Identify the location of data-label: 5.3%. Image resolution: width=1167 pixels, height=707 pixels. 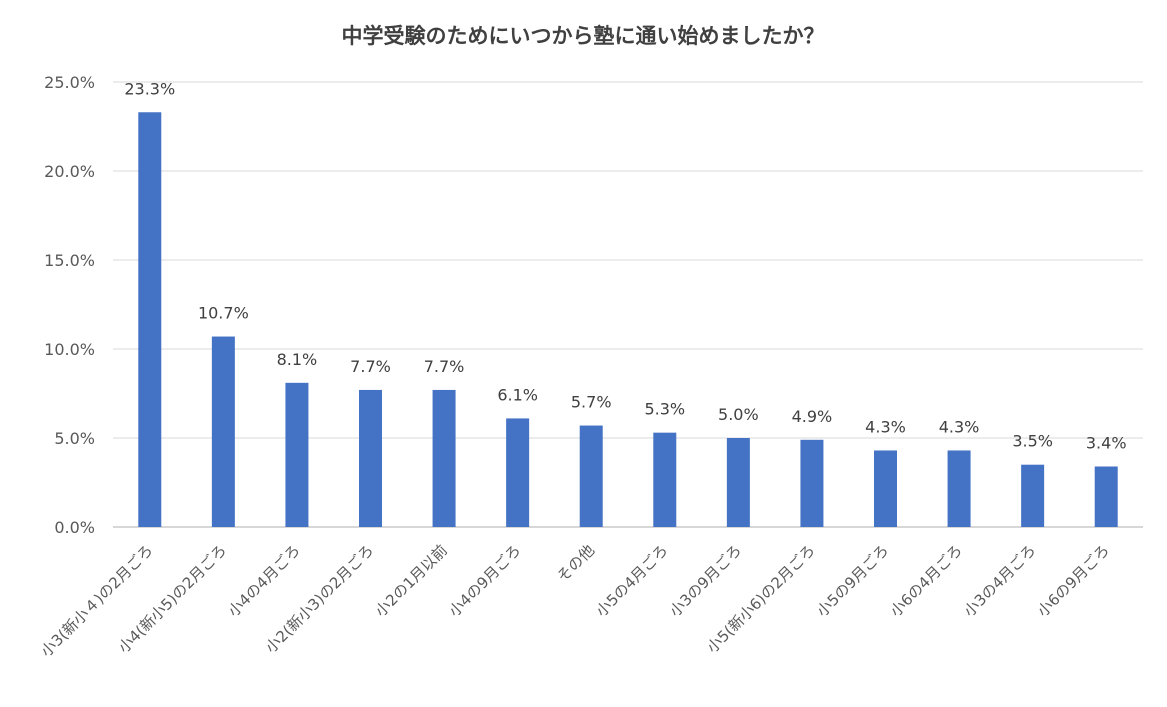
(664, 409).